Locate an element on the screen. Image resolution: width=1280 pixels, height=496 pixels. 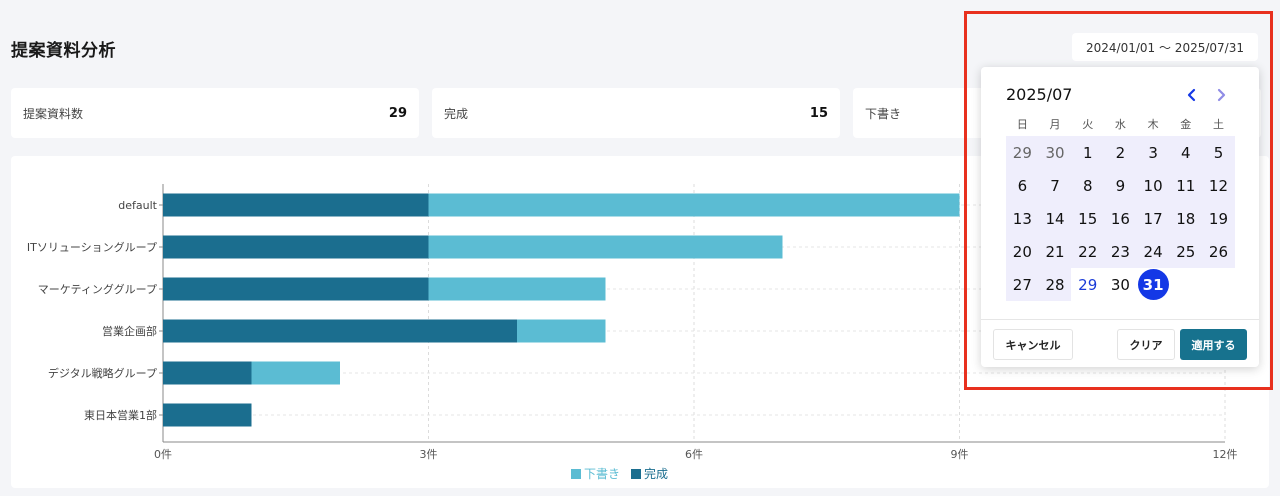
y-tick-label: 営業企画部 is located at coordinates (129, 331).